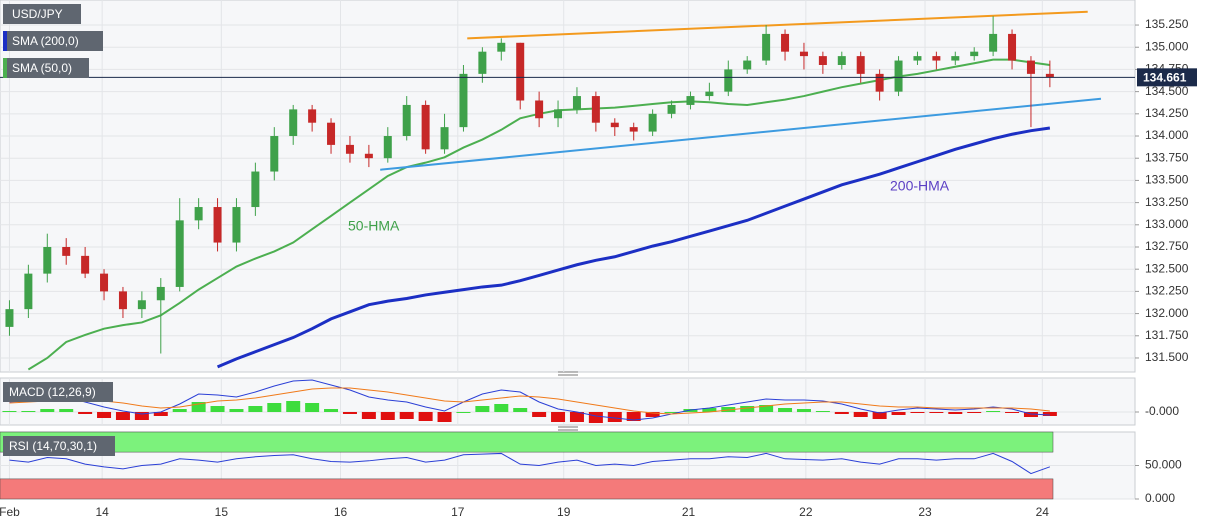 This screenshot has height=526, width=1207. I want to click on legend-entry: SMA (50,0), so click(46, 68).